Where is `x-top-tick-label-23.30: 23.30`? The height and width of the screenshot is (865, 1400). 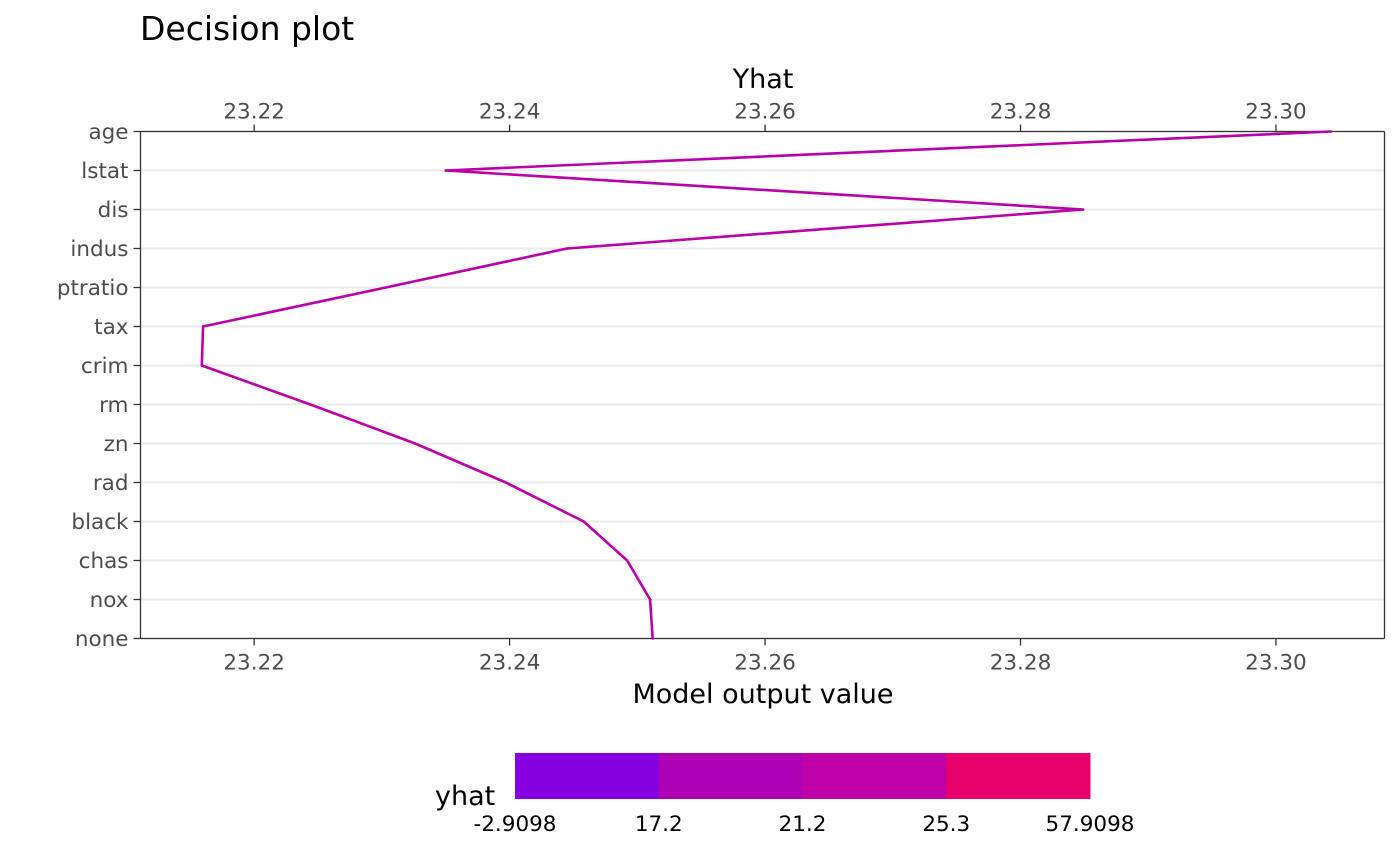 x-top-tick-label-23.30: 23.30 is located at coordinates (1276, 112).